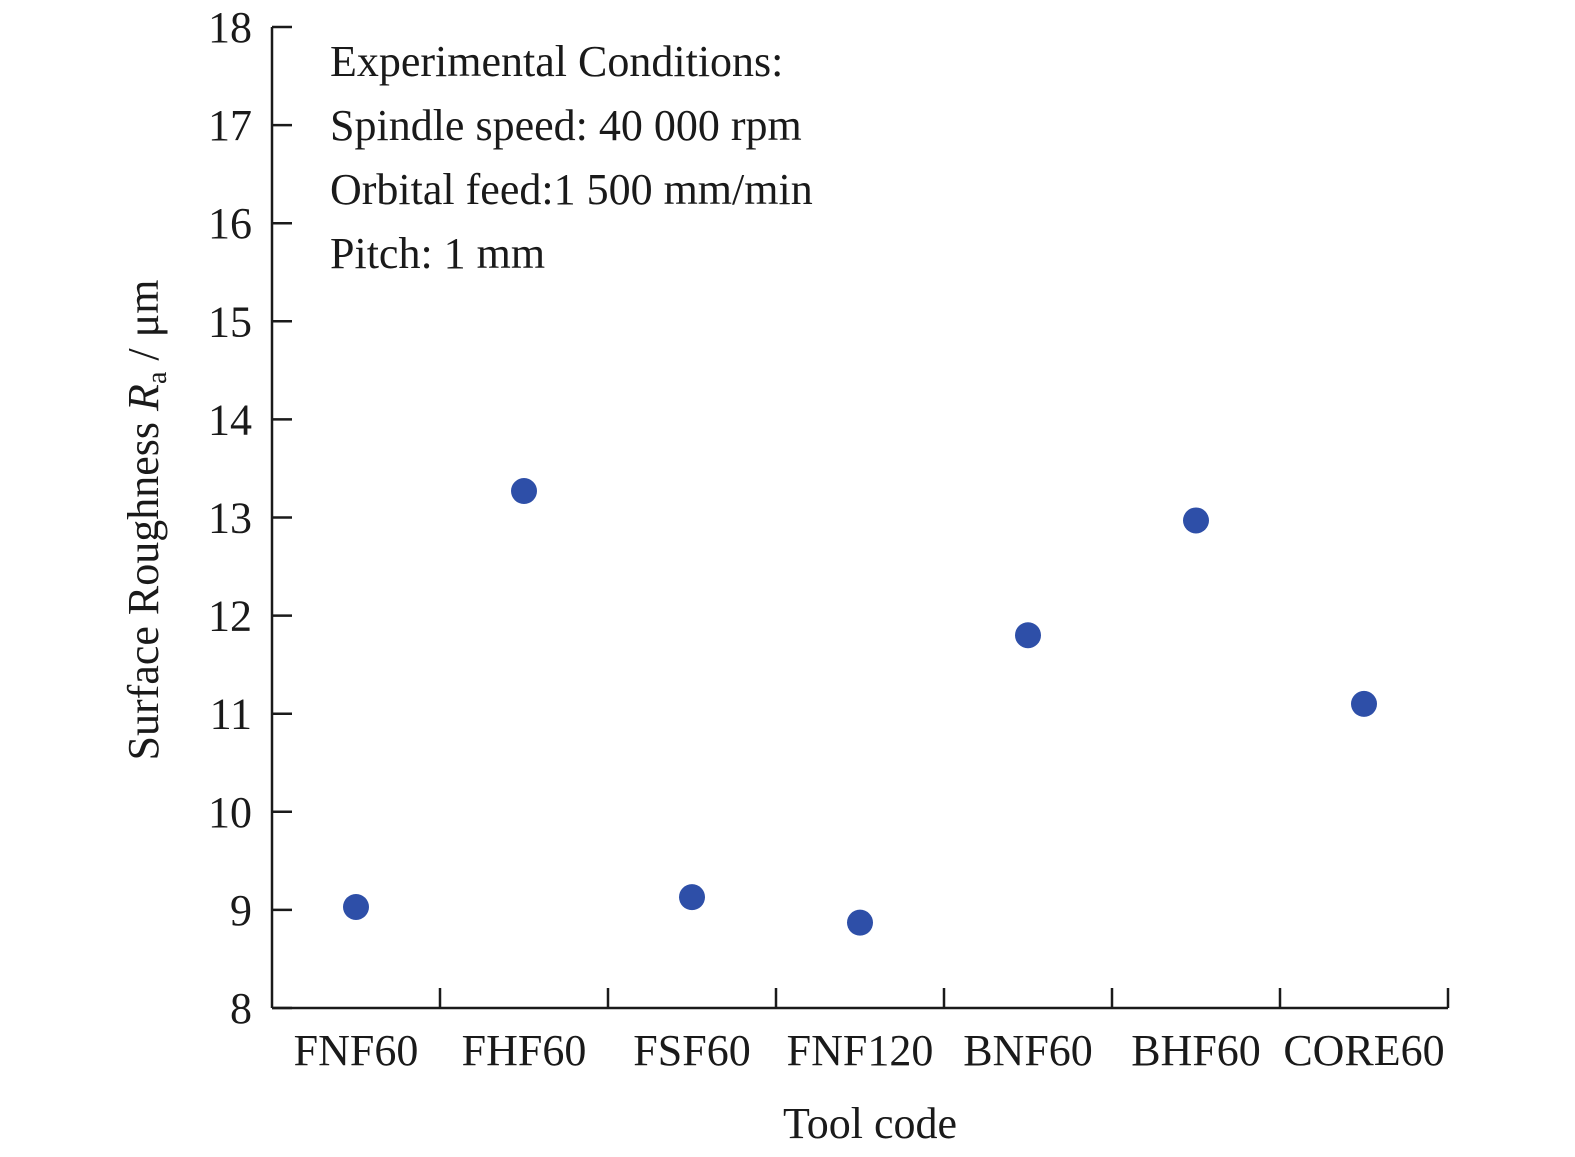 This screenshot has height=1157, width=1575. Describe the element at coordinates (860, 1050) in the screenshot. I see `x-tick-label: FNF120` at that location.